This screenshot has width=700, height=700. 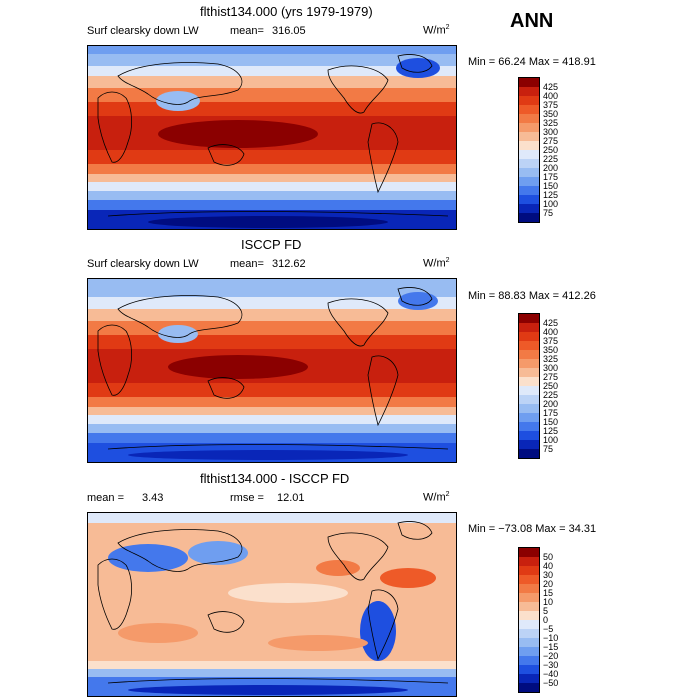 I want to click on panel2-cbar-tick: 225, so click(x=551, y=395).